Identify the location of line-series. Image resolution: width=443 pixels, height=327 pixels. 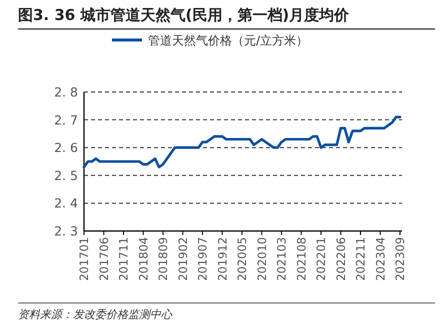
(242, 142).